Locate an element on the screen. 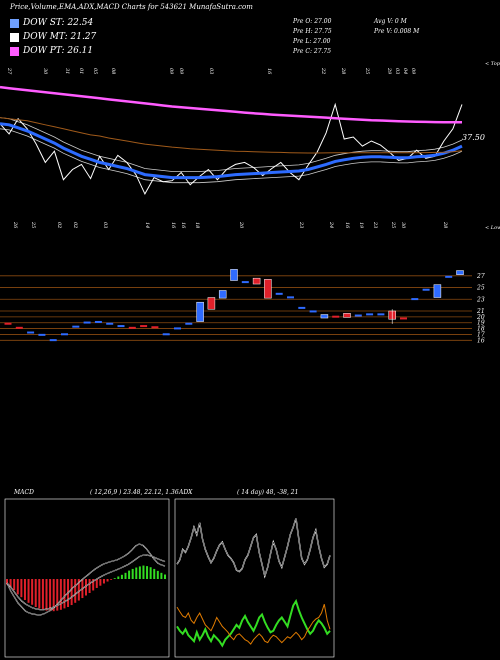 The height and width of the screenshot is (660, 500). bottom-date-label: 30 is located at coordinates (403, 225).